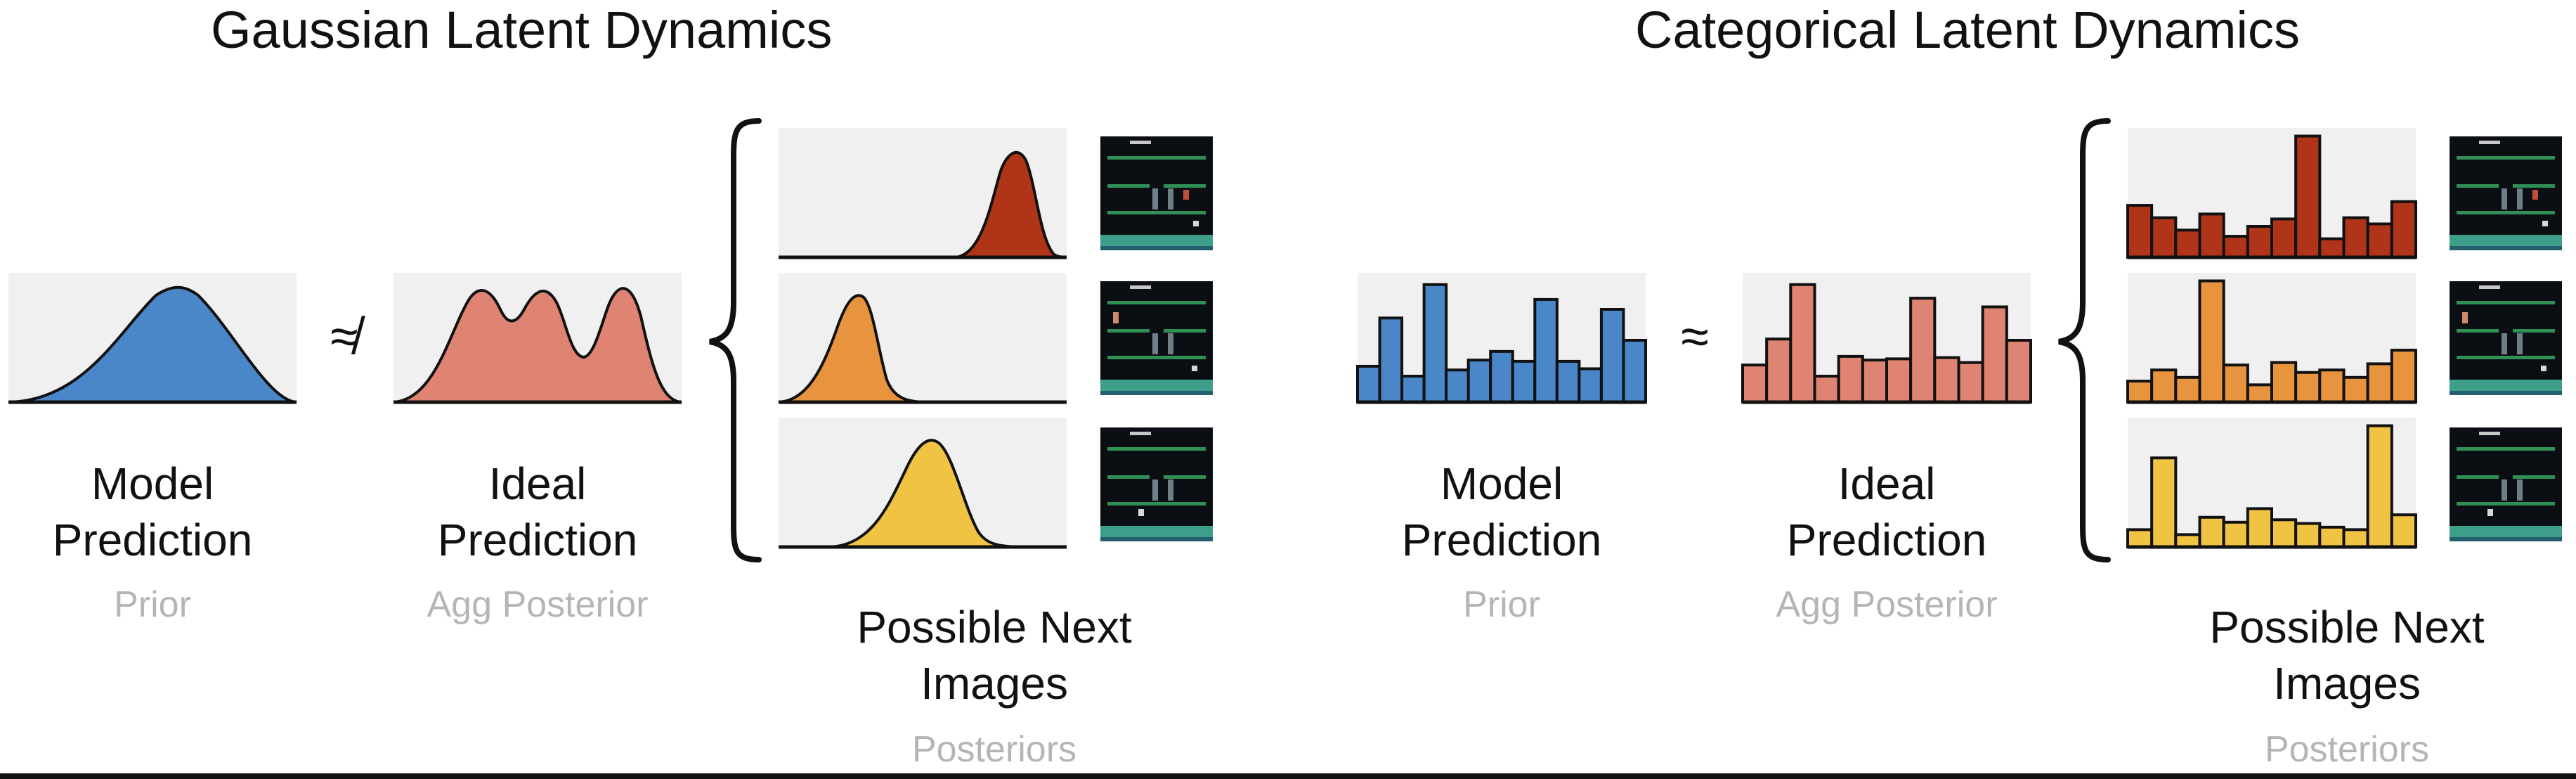  I want to click on gaussian-title: Gaussian Latent Dynamics, so click(522, 30).